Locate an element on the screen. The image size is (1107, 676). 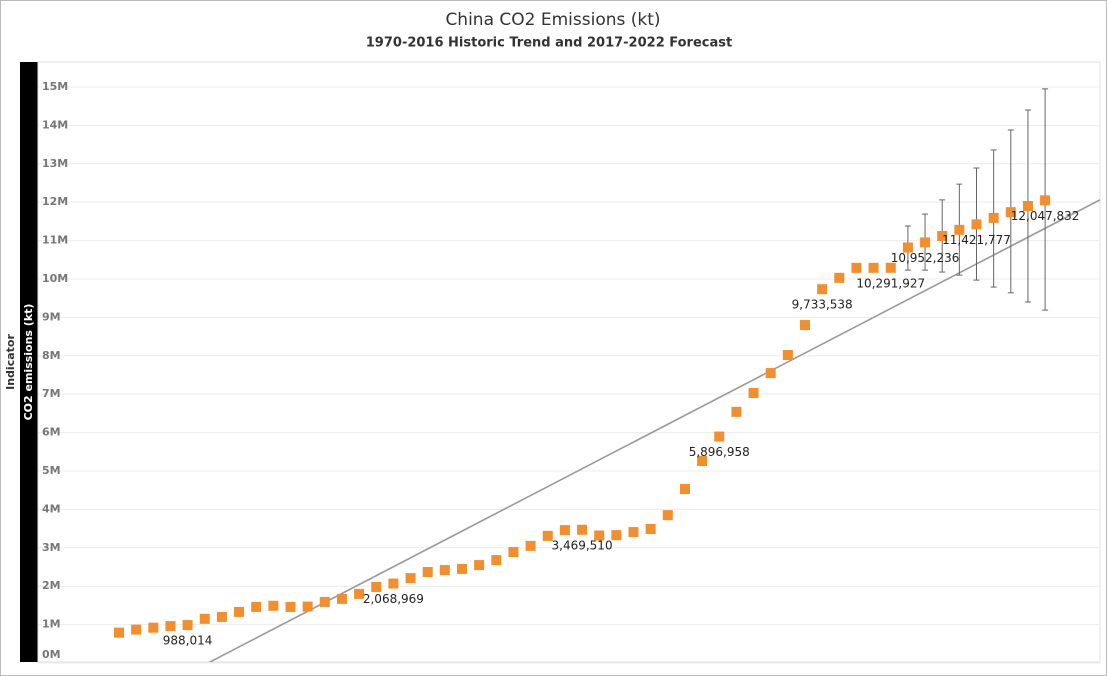
y-tick-label: 11M is located at coordinates (55, 240).